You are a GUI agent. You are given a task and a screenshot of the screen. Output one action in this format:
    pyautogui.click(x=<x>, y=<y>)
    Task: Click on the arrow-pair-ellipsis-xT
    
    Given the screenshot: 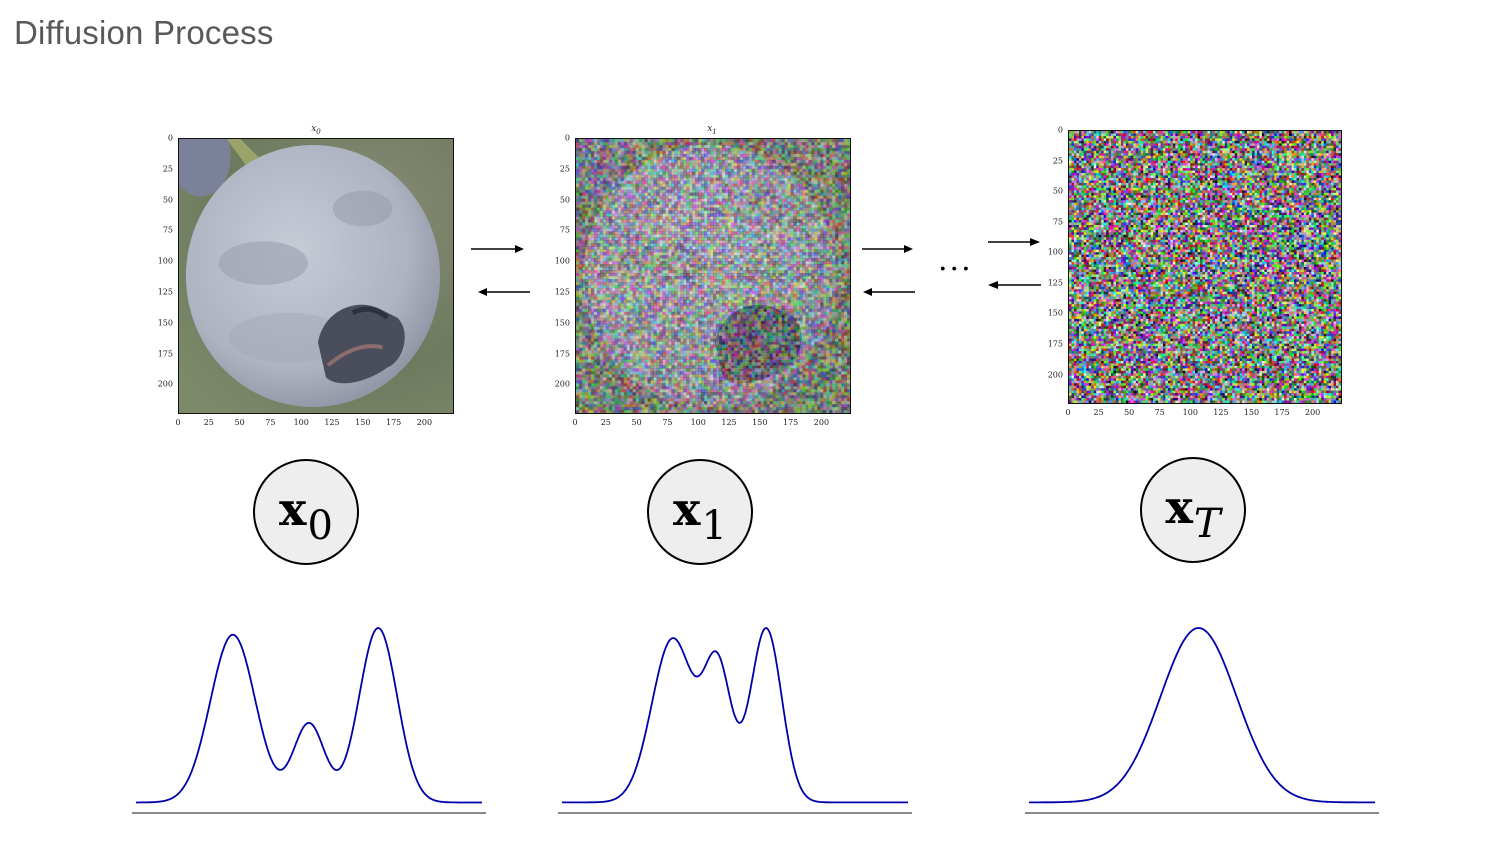 What is the action you would take?
    pyautogui.click(x=1014, y=263)
    